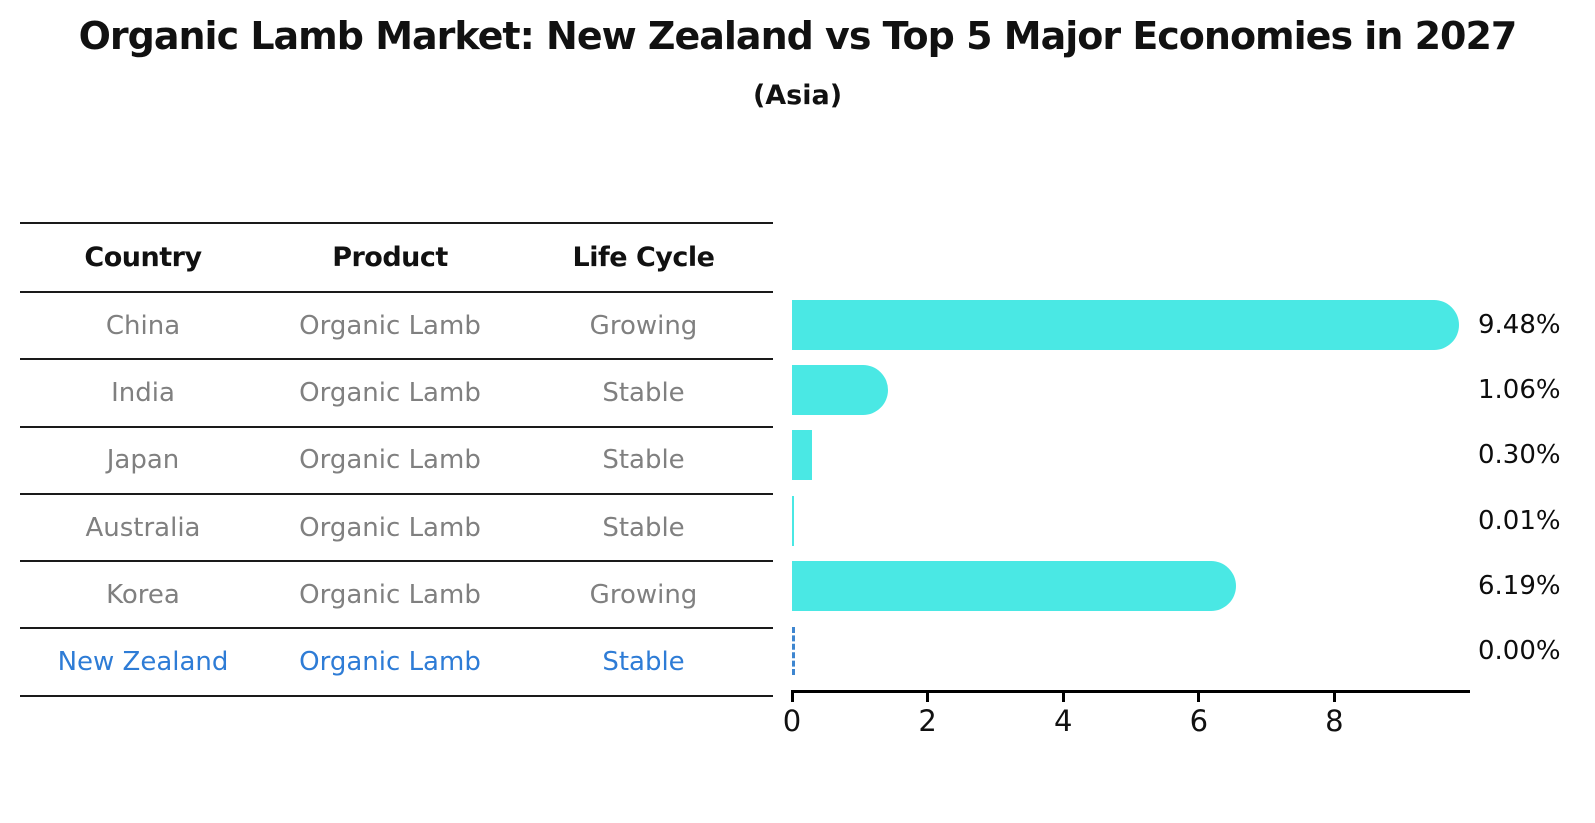 Image resolution: width=1595 pixels, height=823 pixels. Describe the element at coordinates (143, 527) in the screenshot. I see `cell-country: Australia` at that location.